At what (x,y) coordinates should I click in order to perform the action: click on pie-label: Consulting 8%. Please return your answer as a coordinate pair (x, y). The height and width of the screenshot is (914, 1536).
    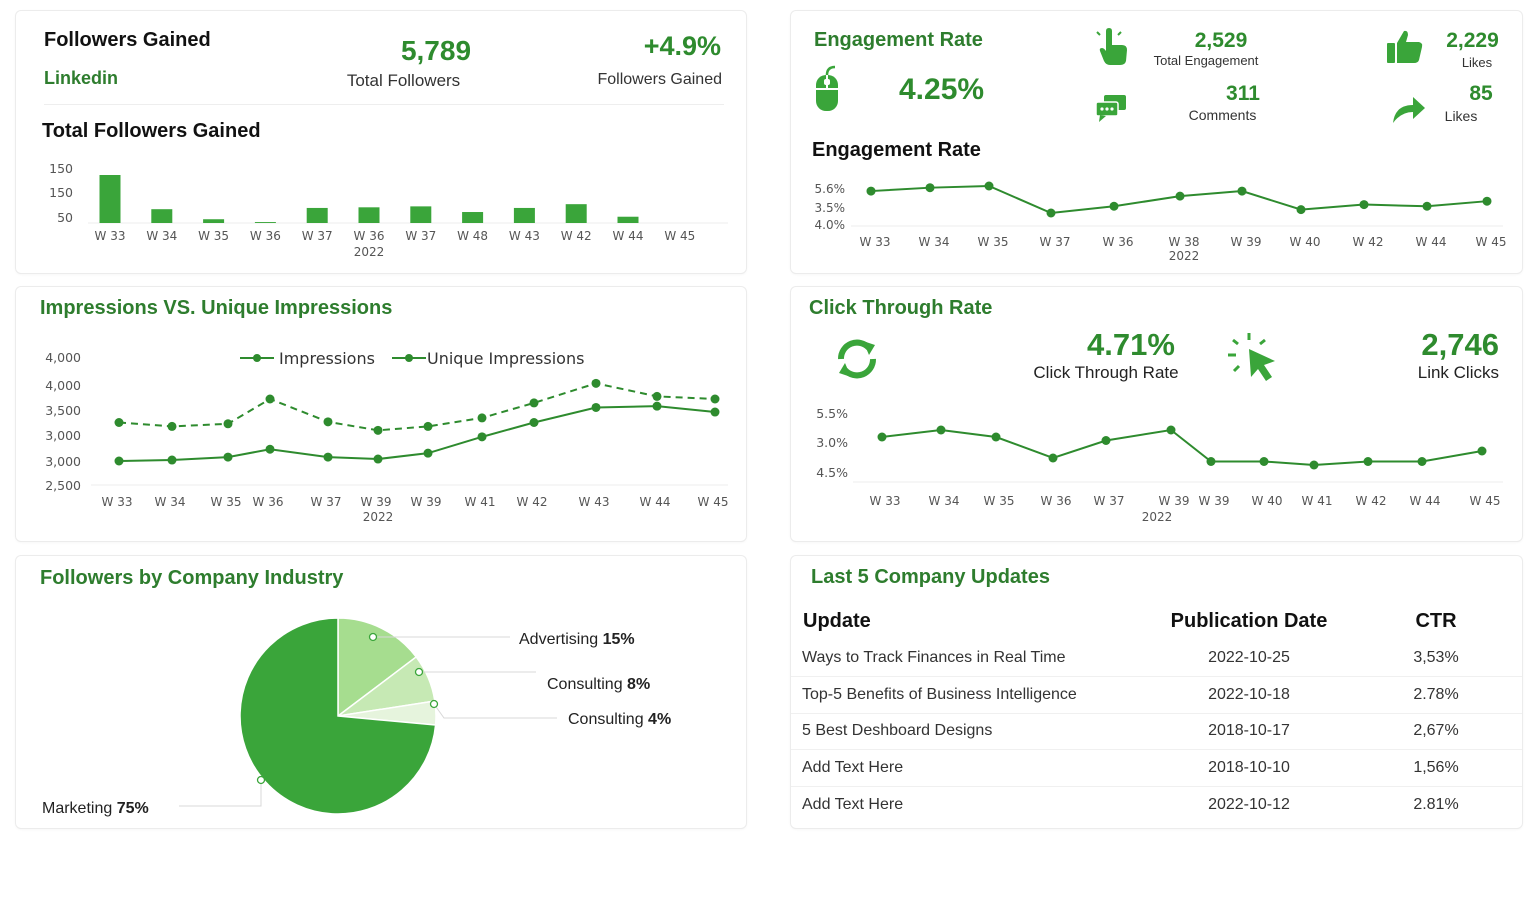
    Looking at the image, I should click on (598, 684).